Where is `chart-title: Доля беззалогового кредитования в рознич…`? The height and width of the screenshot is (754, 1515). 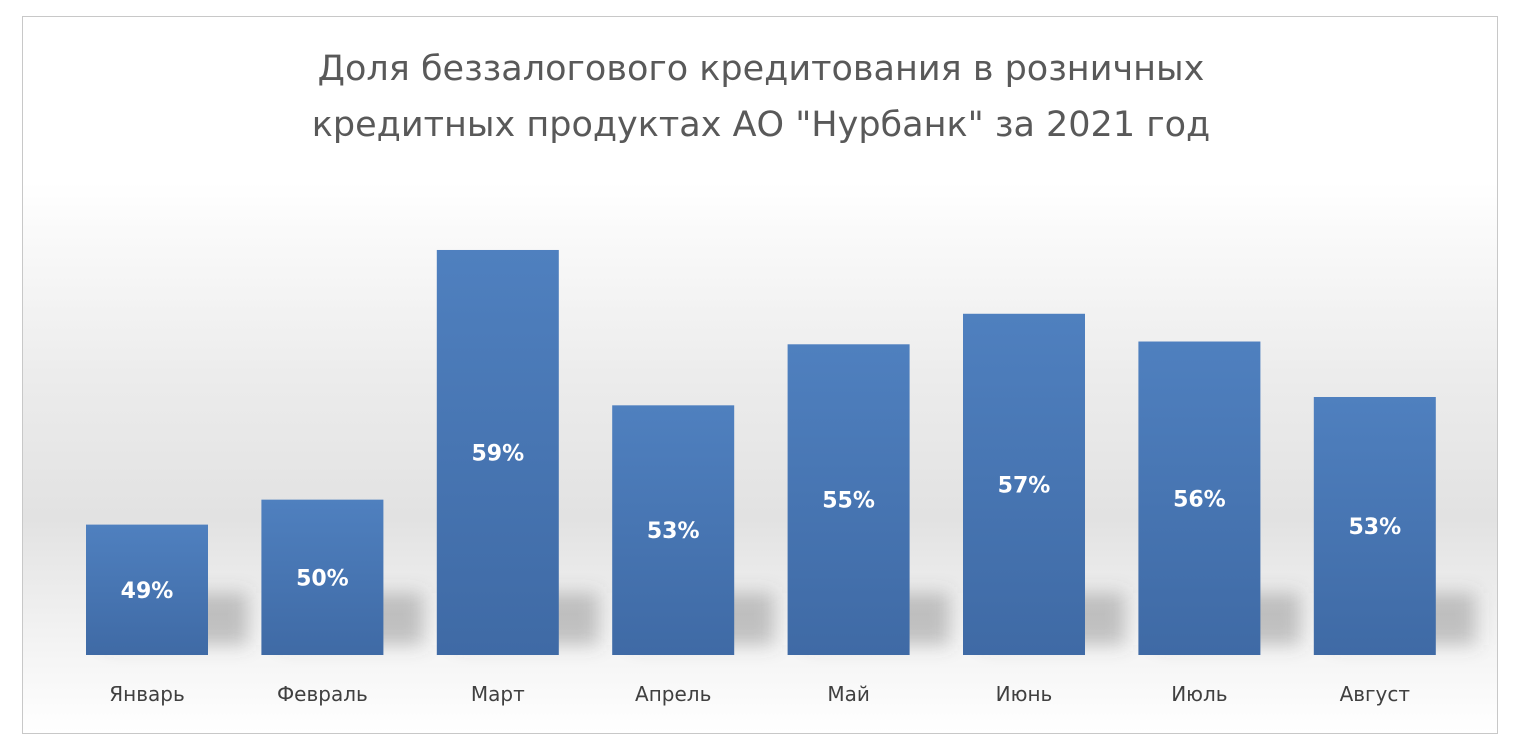 chart-title: Доля беззалогового кредитования в рознич… is located at coordinates (761, 97).